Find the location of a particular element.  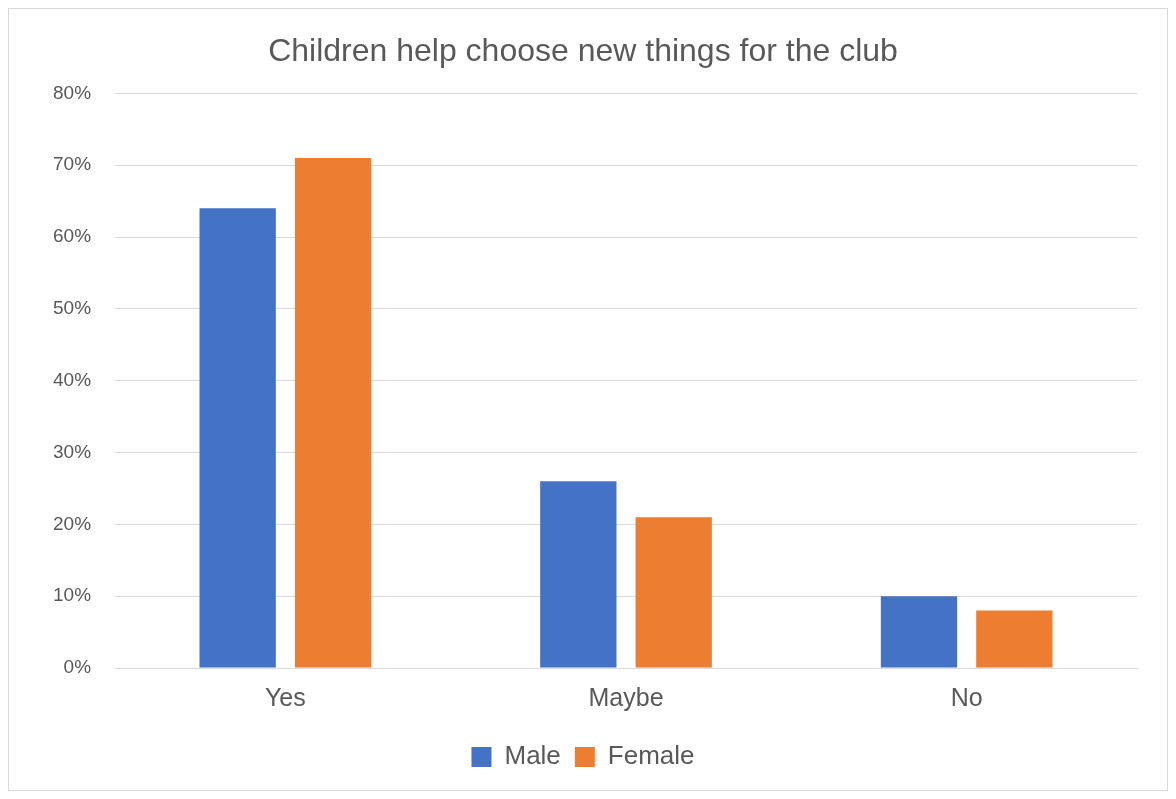

y-tick-label: 40% is located at coordinates (72, 379).